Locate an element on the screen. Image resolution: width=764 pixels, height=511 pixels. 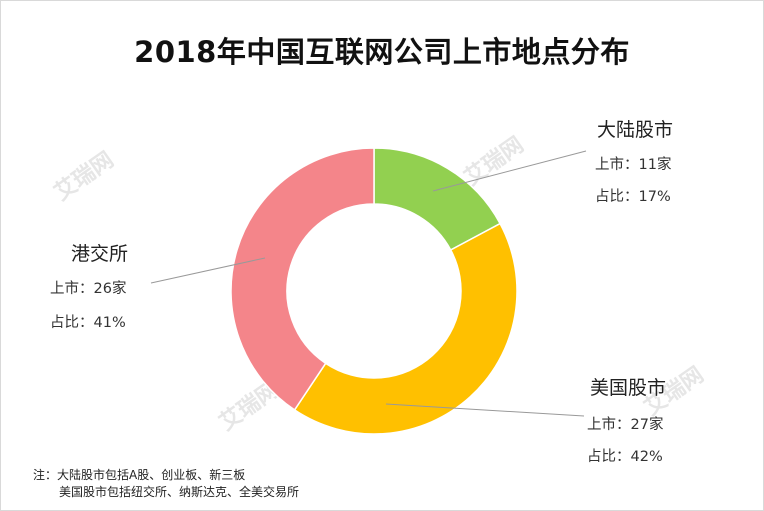
footnote: 注：大陆股市包括A股、创业板、新三板 美国股市包括纽交所、纳斯达克、全美交易所 is located at coordinates (166, 484).